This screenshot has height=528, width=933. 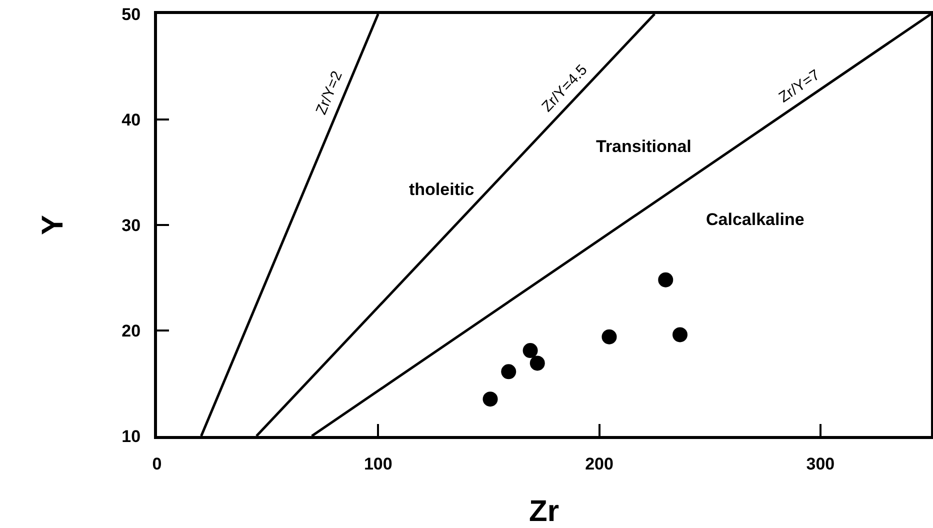 I want to click on y-tick-label: 10, so click(x=131, y=436).